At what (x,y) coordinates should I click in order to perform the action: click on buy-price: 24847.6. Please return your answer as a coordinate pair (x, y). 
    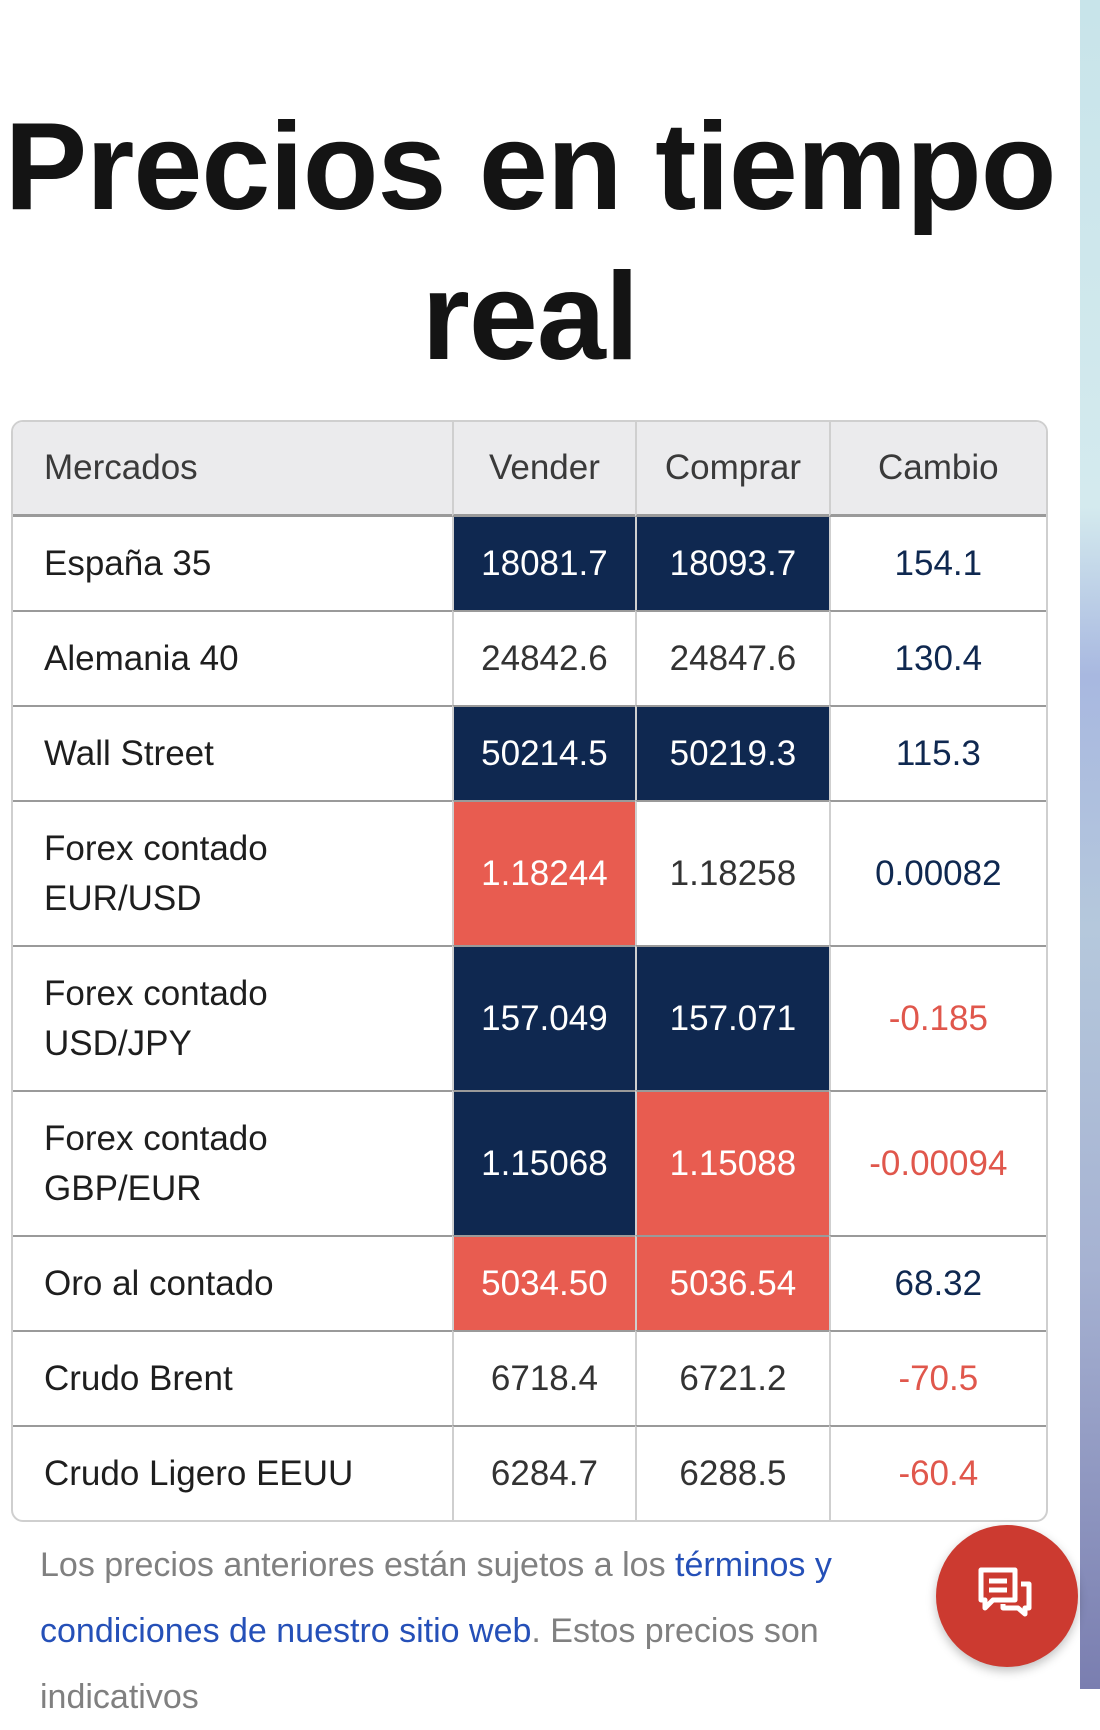
    Looking at the image, I should click on (732, 657).